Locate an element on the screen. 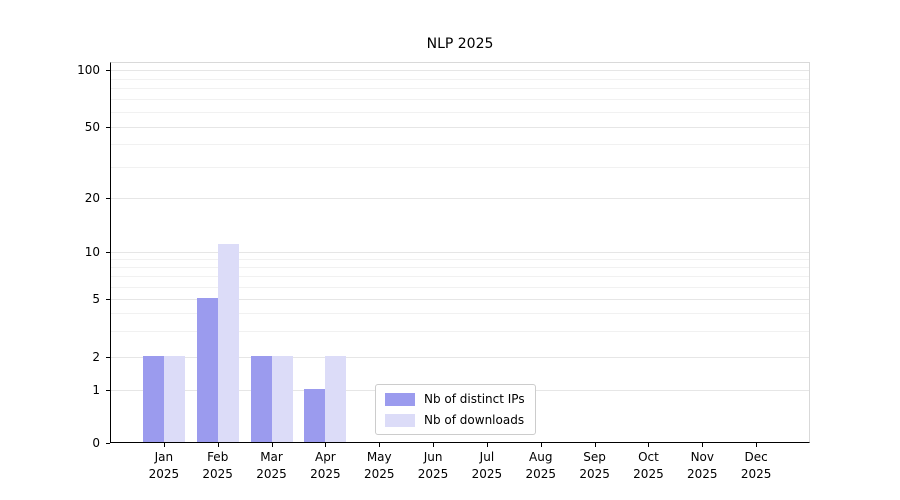 This screenshot has width=900, height=500. bar-downloads-apr is located at coordinates (336, 399).